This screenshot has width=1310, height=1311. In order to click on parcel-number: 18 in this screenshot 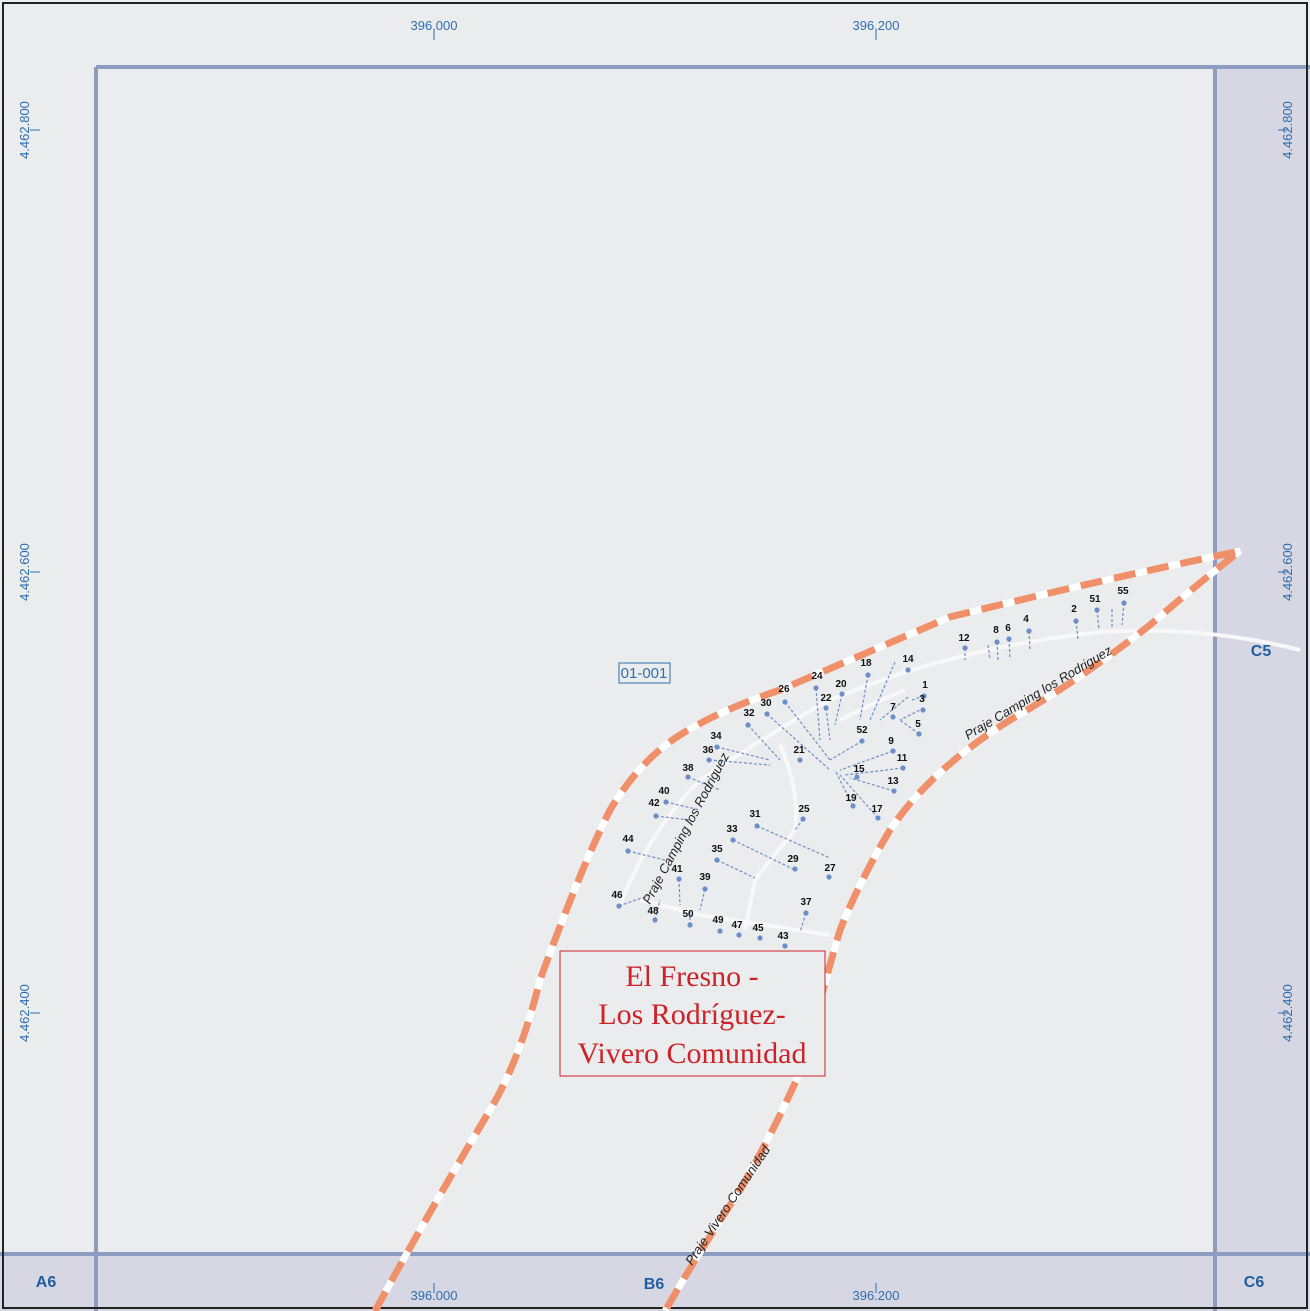, I will do `click(866, 663)`.